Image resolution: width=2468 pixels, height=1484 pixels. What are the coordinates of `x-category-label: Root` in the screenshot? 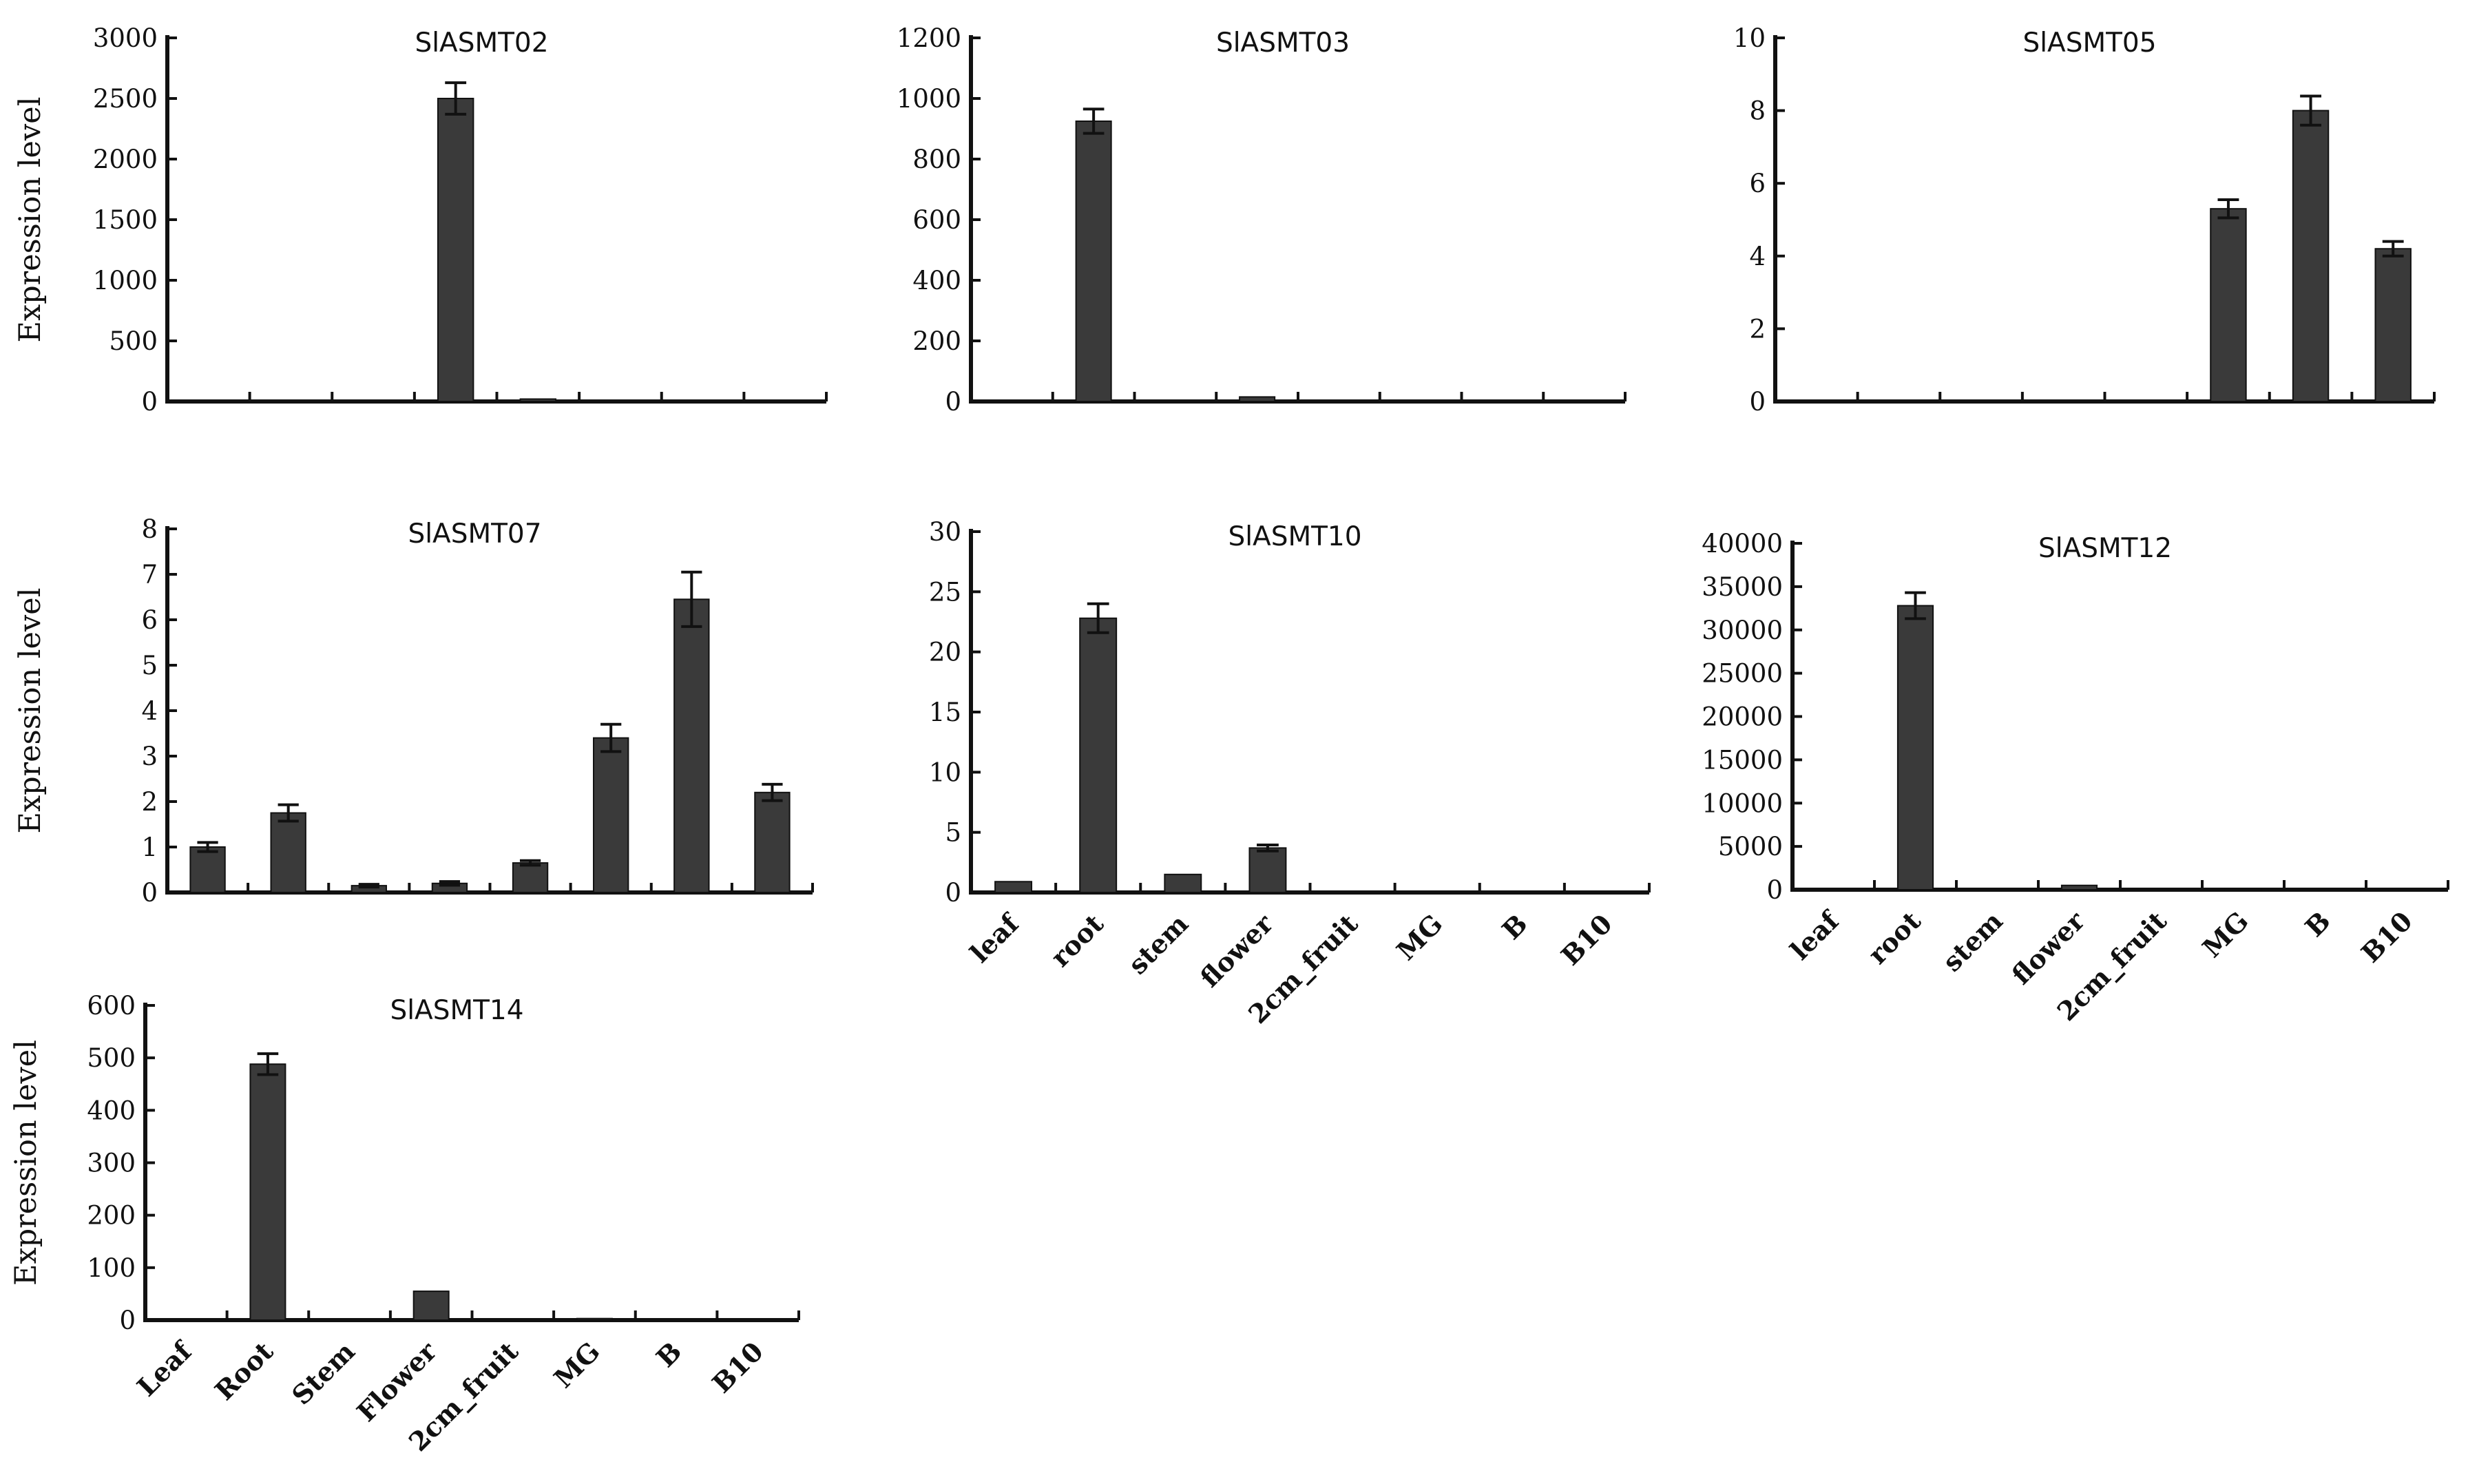 It's located at (244, 1371).